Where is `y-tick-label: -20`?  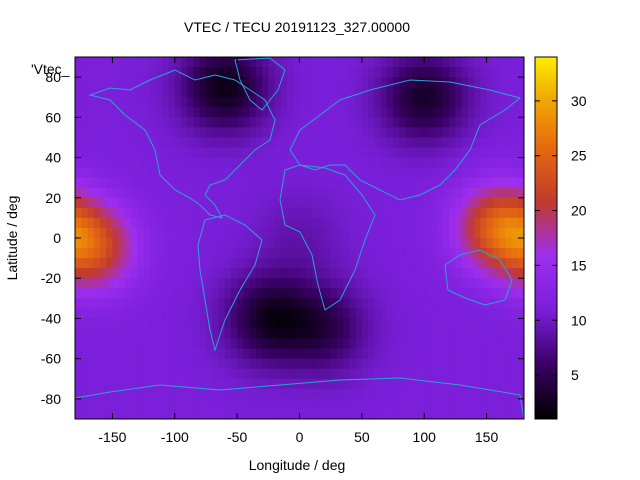 y-tick-label: -20 is located at coordinates (51, 278).